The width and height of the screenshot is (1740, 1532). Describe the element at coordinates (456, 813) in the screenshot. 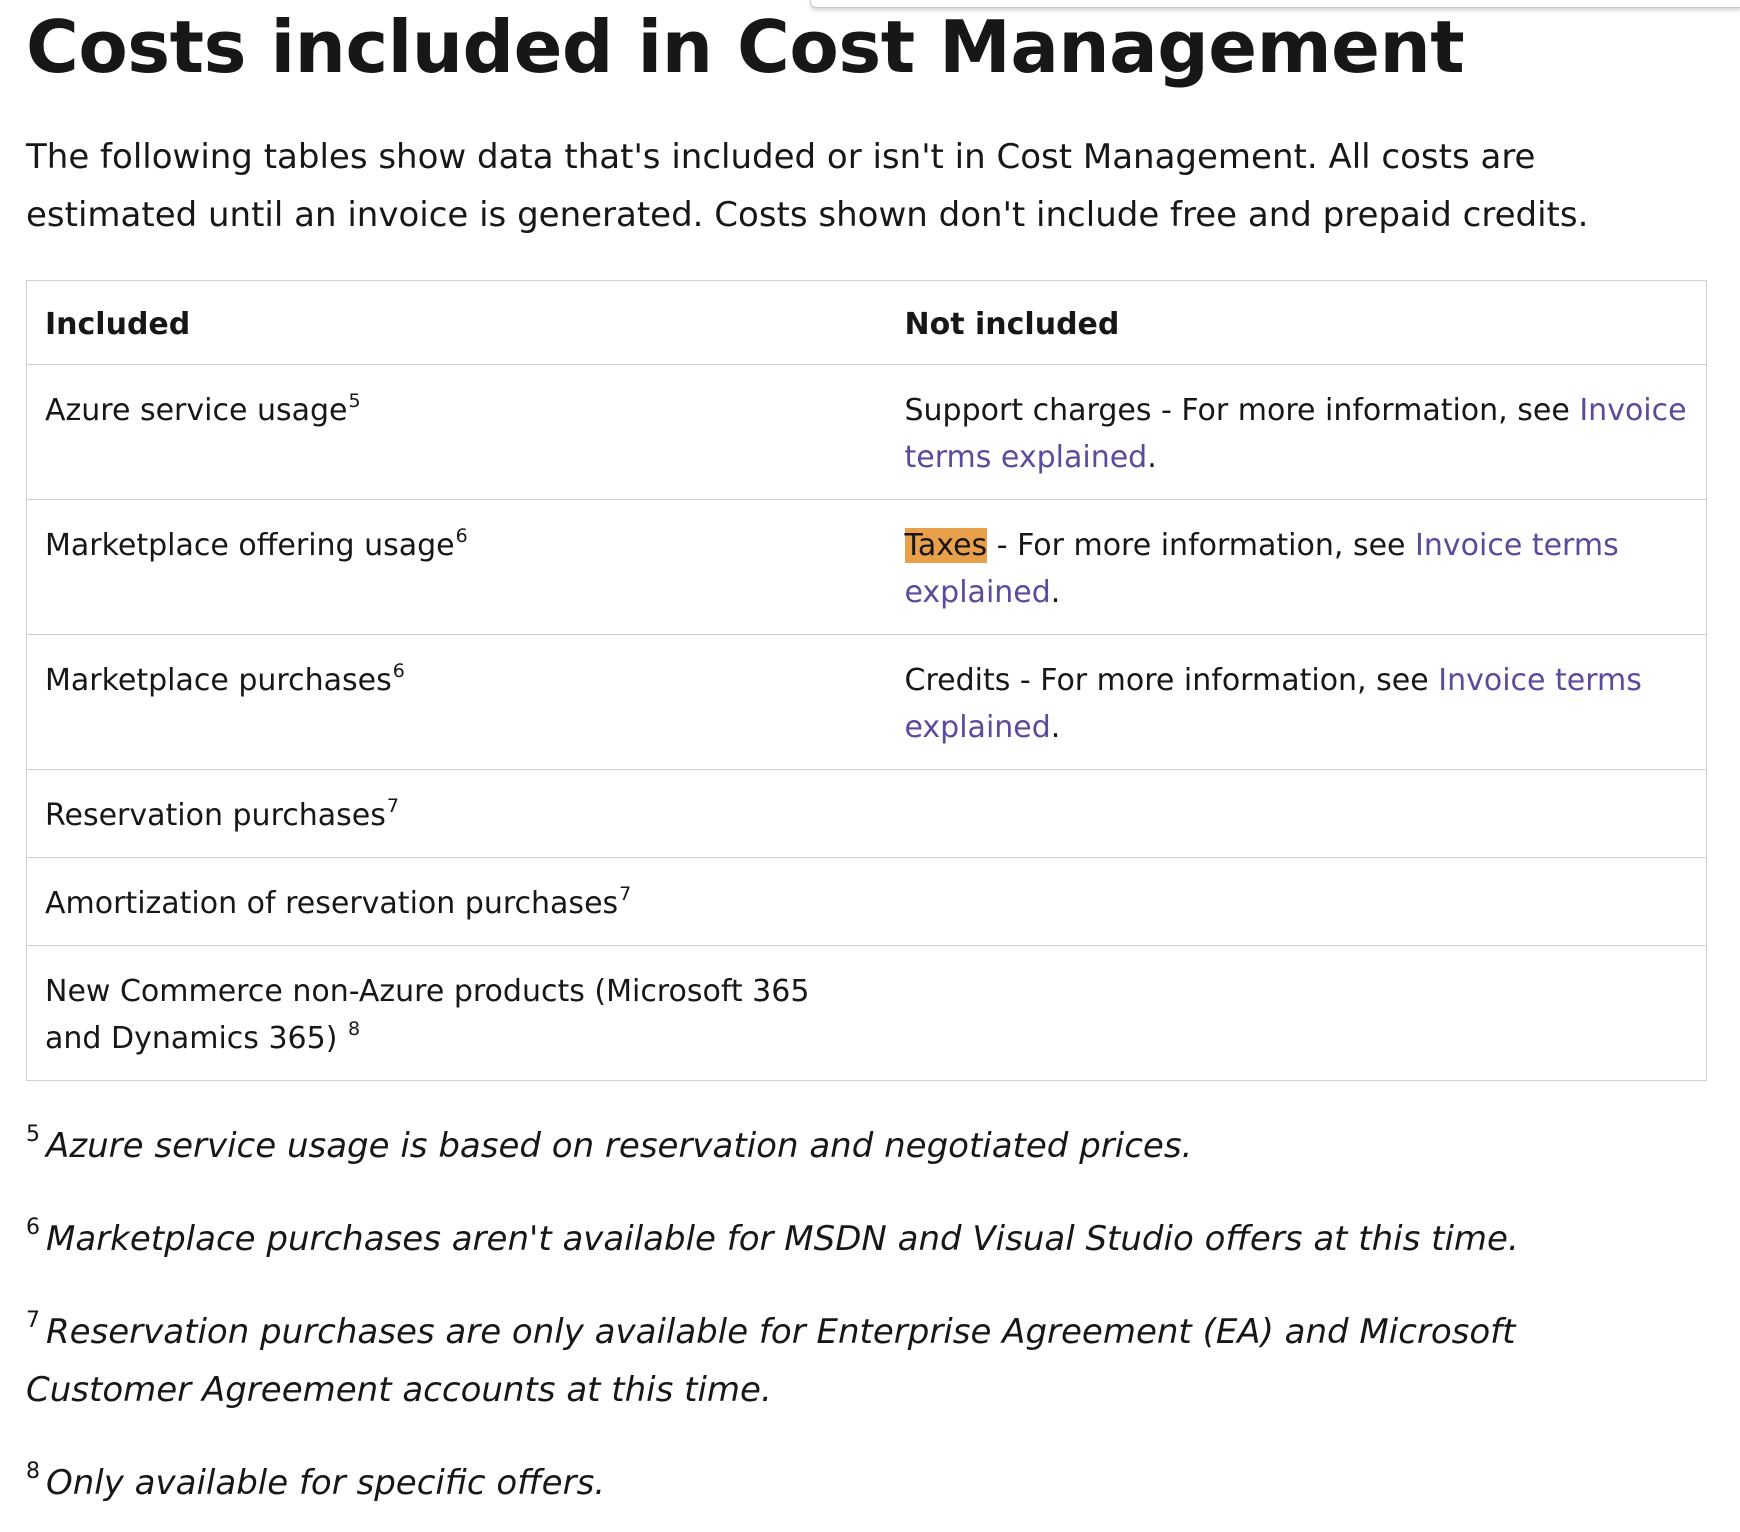

I see `included-cell: Reservation purchases7` at that location.